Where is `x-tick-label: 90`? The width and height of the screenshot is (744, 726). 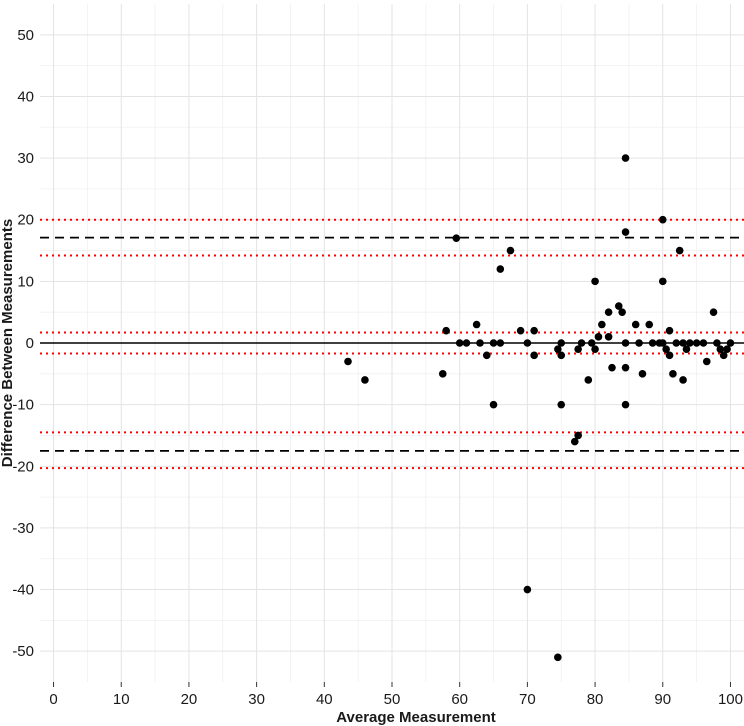
x-tick-label: 90 is located at coordinates (662, 699).